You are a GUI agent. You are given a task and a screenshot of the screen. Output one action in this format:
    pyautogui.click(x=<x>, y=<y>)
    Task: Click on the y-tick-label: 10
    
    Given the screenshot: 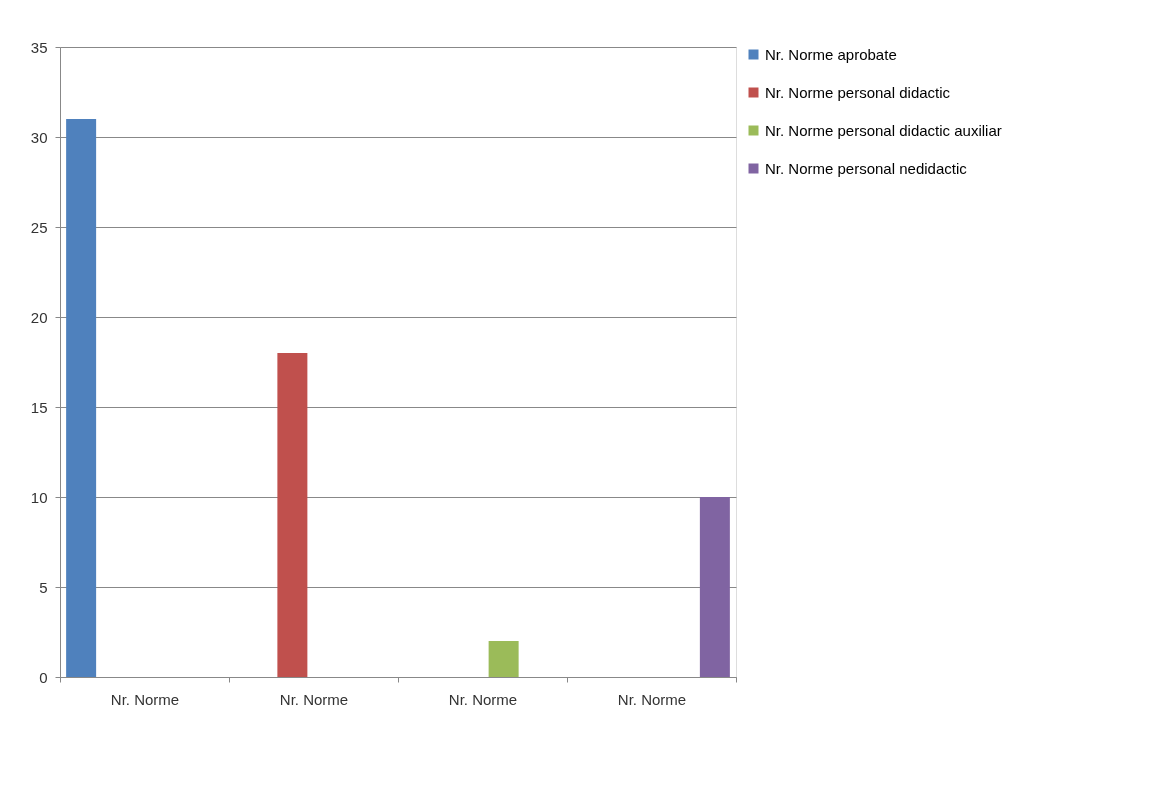 What is the action you would take?
    pyautogui.click(x=39, y=497)
    